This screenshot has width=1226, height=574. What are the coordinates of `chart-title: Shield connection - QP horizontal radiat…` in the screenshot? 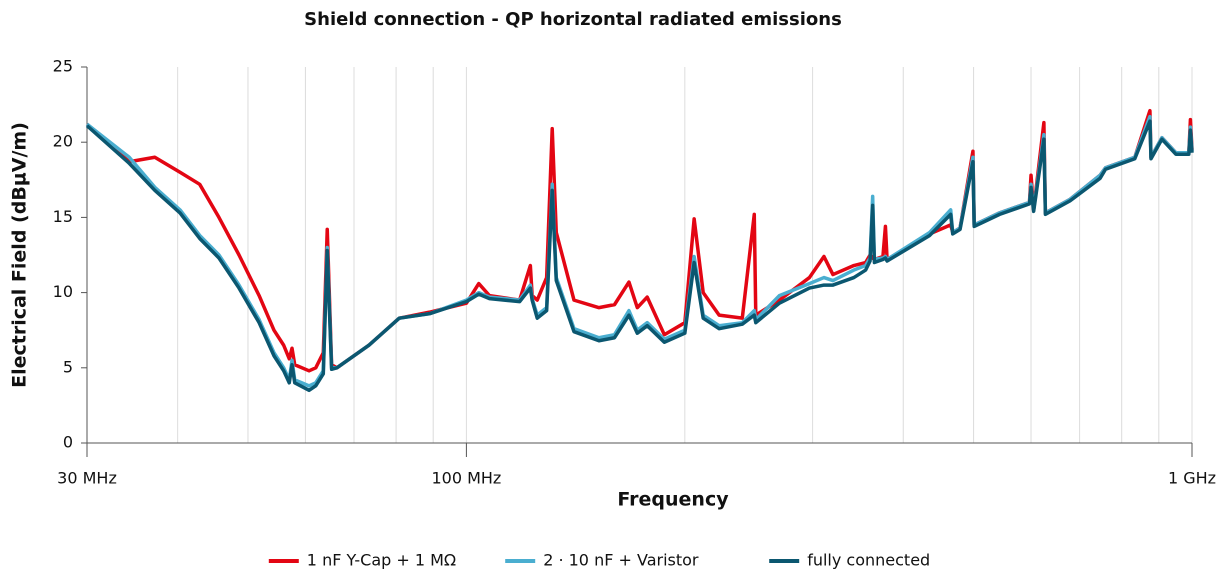 It's located at (573, 19).